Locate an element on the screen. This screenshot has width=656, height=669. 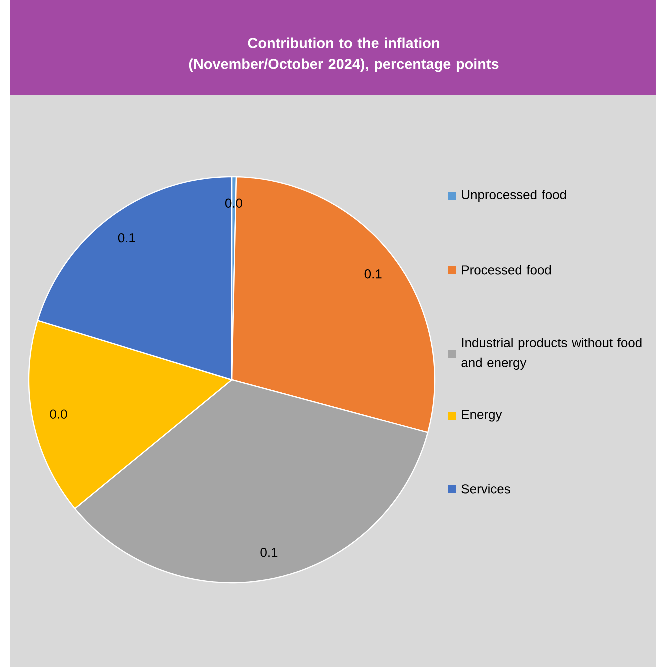
chart-title: Contribution to the inflation (November/October 2024), percentage points is located at coordinates (344, 55).